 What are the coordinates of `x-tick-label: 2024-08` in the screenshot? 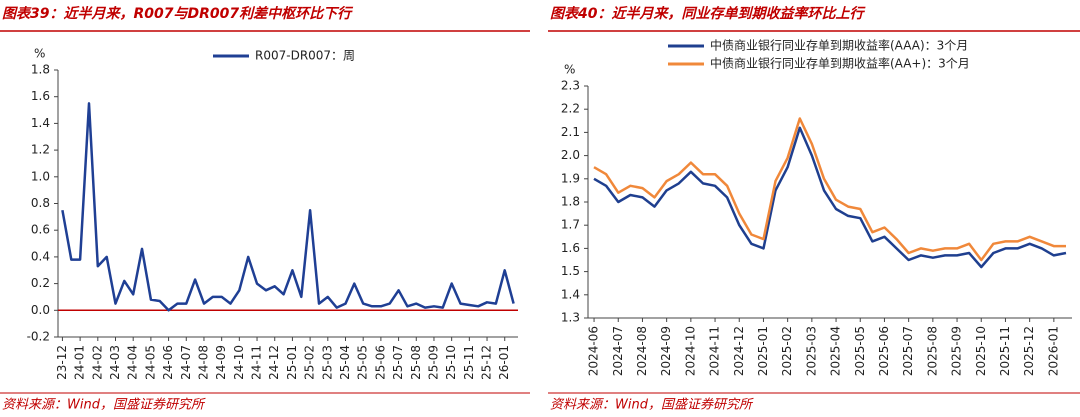 It's located at (642, 351).